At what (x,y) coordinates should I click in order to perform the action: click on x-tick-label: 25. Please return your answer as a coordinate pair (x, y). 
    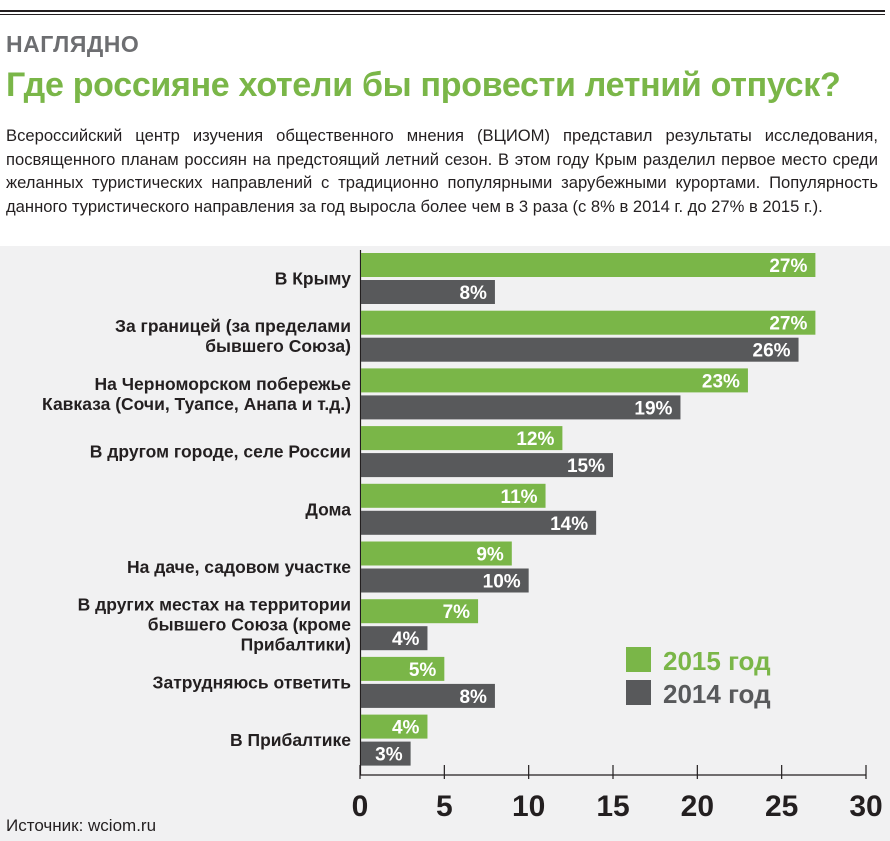
    Looking at the image, I should click on (781, 806).